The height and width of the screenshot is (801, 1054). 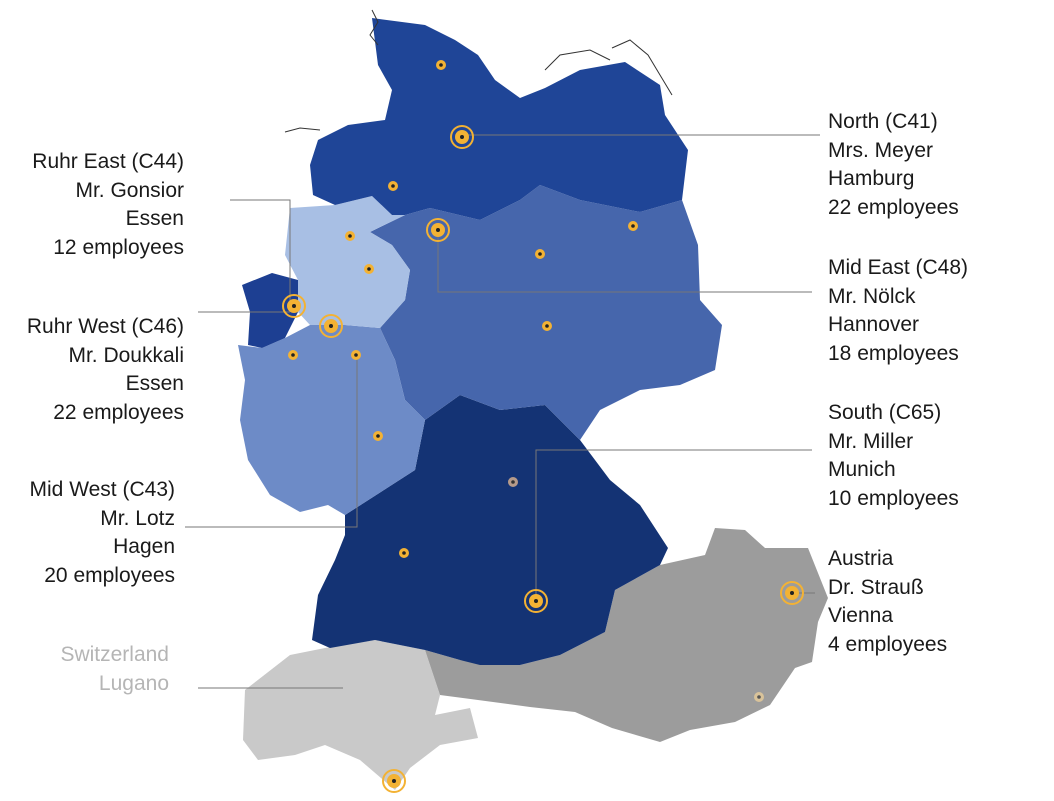 I want to click on region-name: Ruhr West (C46), so click(x=105, y=326).